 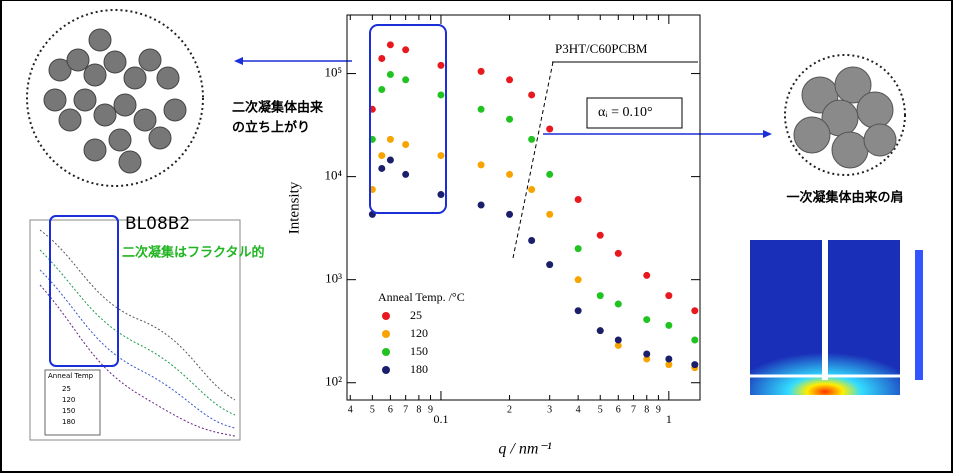 What do you see at coordinates (157, 224) in the screenshot?
I see `annotation: BL08B2` at bounding box center [157, 224].